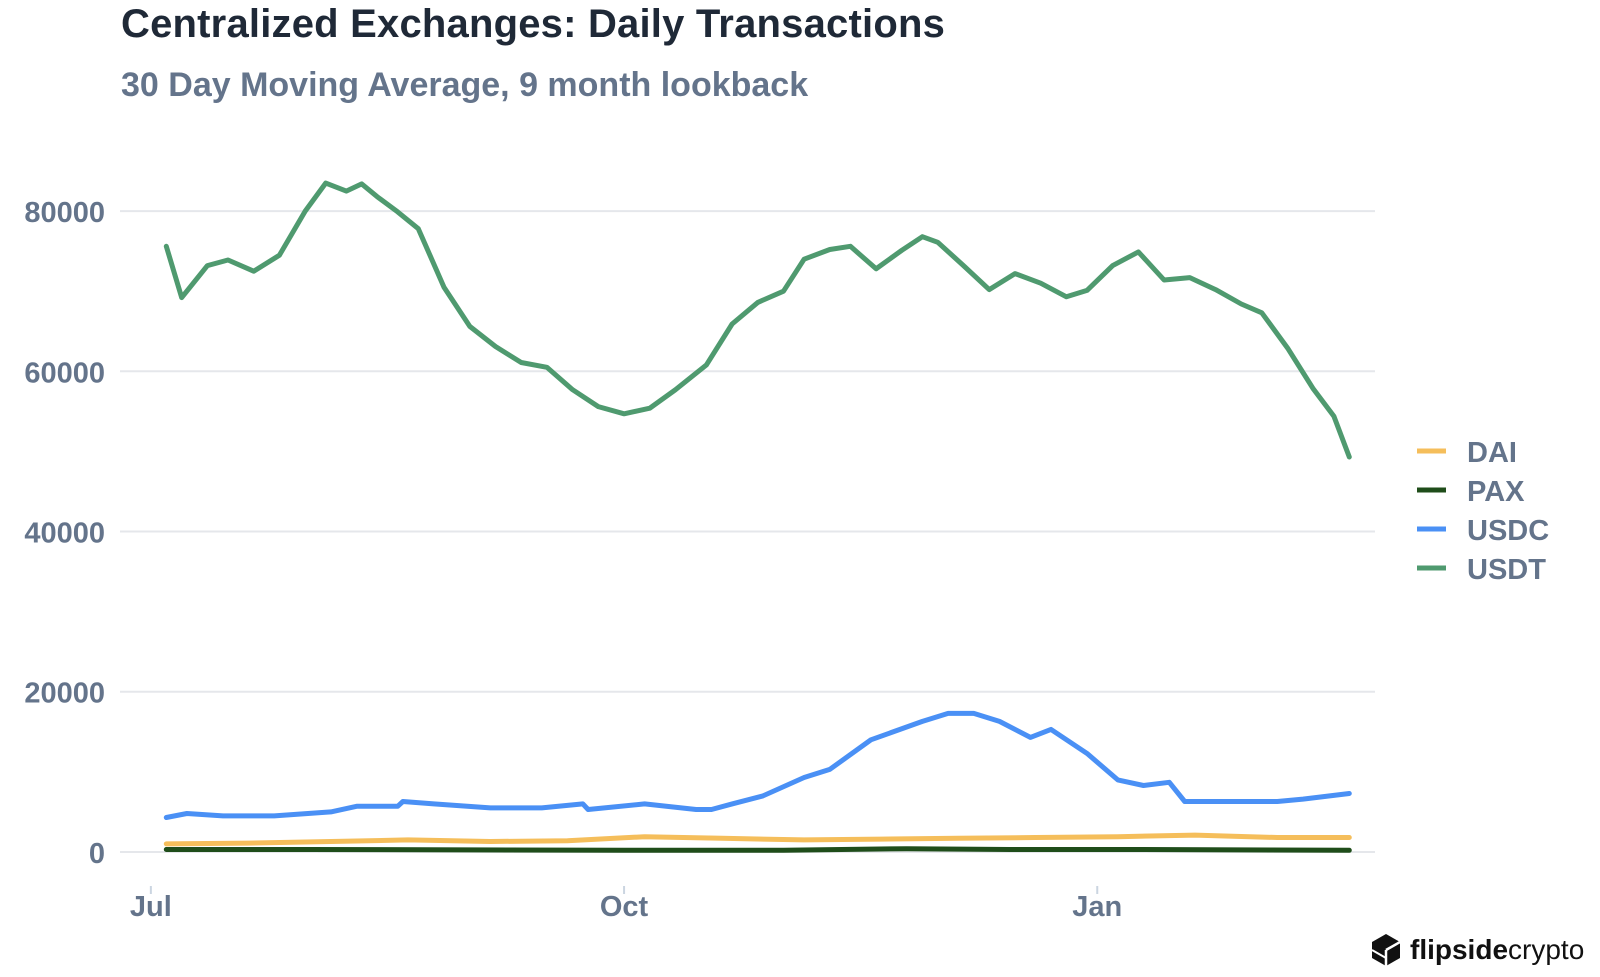  I want to click on legend-label-usdt: USDT, so click(1506, 570).